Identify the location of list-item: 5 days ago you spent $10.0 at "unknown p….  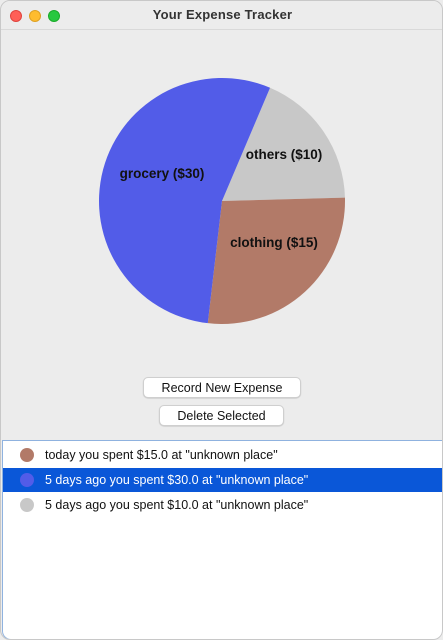
(222, 505).